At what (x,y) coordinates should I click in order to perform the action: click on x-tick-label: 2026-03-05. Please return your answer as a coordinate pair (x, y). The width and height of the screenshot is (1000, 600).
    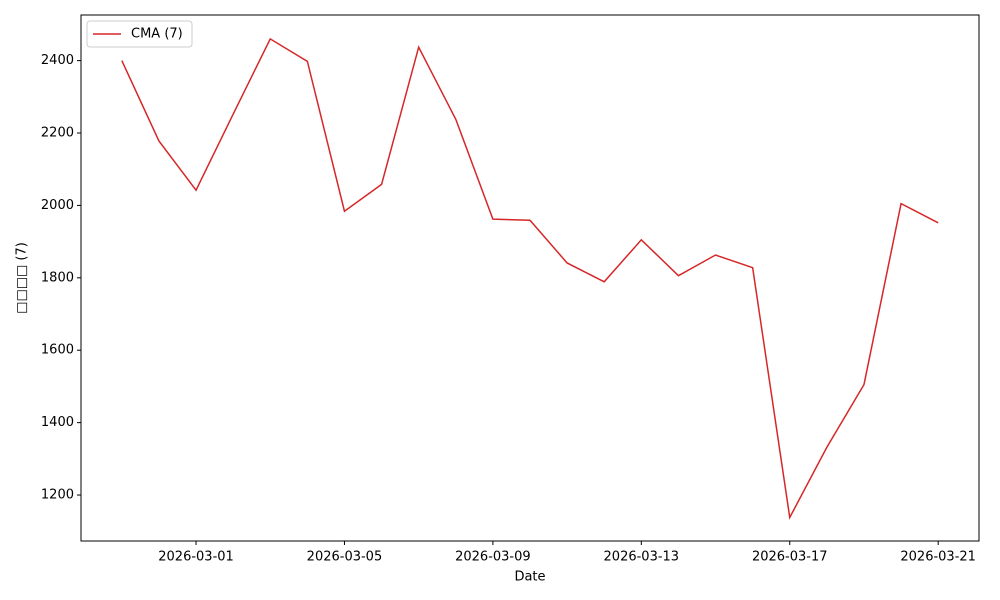
    Looking at the image, I should click on (345, 557).